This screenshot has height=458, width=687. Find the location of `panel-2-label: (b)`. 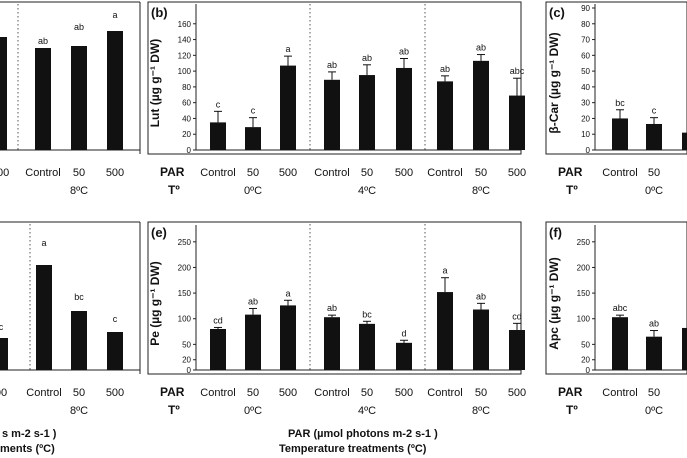

panel-2-label: (b) is located at coordinates (159, 12).